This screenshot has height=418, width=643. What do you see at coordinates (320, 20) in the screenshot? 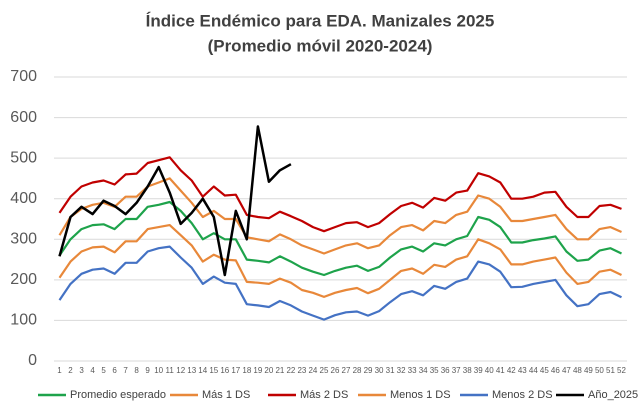
I see `chart-title: Índice Endémico para EDA. Manizales 2025` at bounding box center [320, 20].